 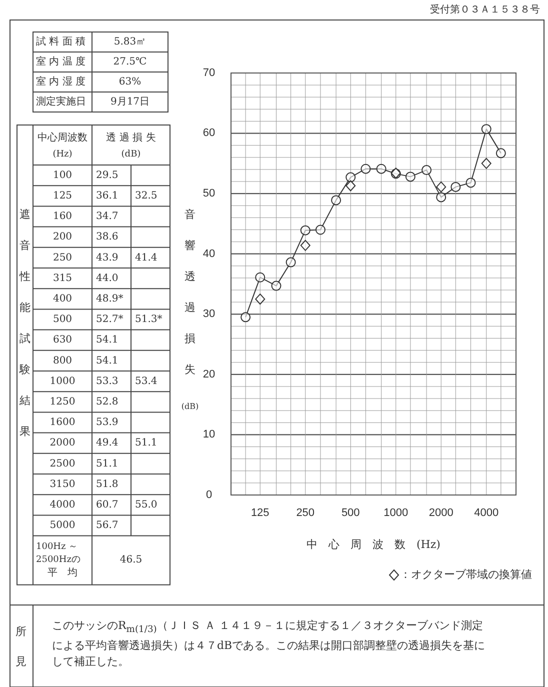 I want to click on text: 52.8, so click(x=107, y=402).